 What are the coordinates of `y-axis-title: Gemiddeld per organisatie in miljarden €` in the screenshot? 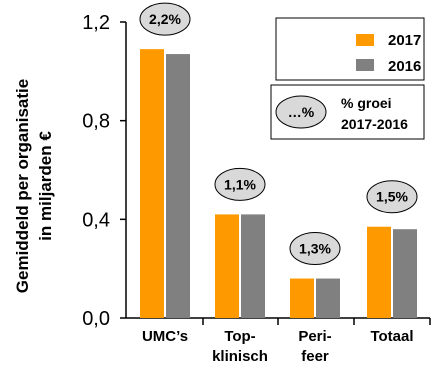 It's located at (34, 186).